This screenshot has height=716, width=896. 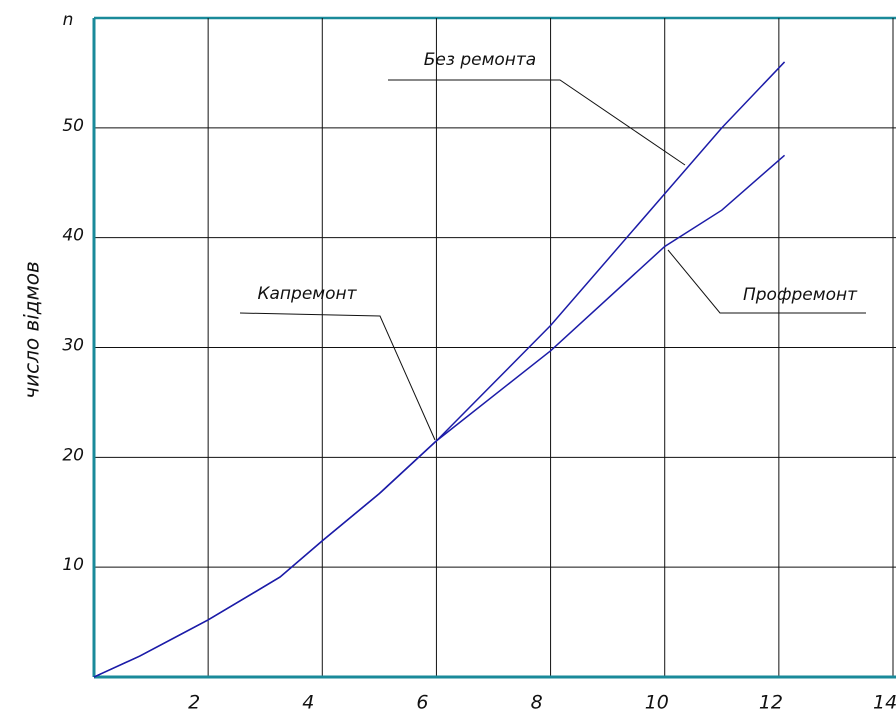 What do you see at coordinates (884, 703) in the screenshot?
I see `x-tick-label: 14` at bounding box center [884, 703].